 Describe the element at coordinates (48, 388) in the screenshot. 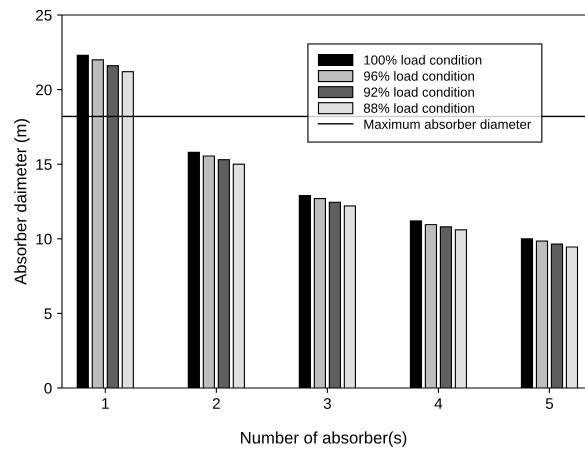

I see `y-tick-label: 0` at that location.